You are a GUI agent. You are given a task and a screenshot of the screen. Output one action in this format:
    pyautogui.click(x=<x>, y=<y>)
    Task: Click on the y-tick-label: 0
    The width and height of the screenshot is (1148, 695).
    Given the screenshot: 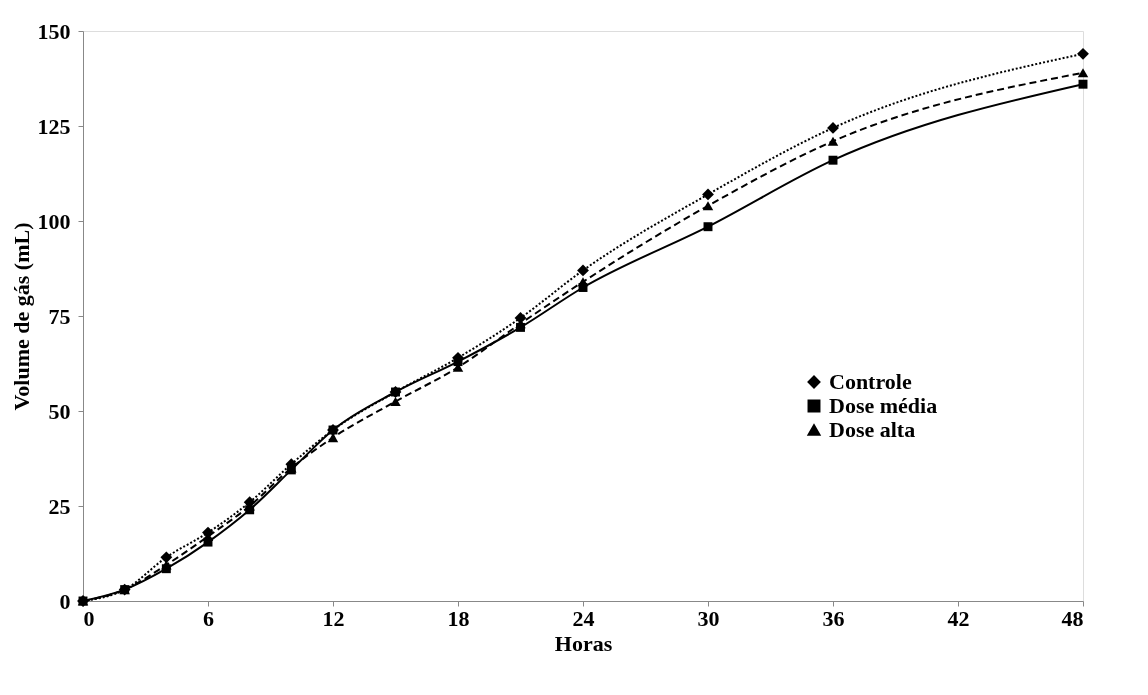 What is the action you would take?
    pyautogui.click(x=65, y=601)
    